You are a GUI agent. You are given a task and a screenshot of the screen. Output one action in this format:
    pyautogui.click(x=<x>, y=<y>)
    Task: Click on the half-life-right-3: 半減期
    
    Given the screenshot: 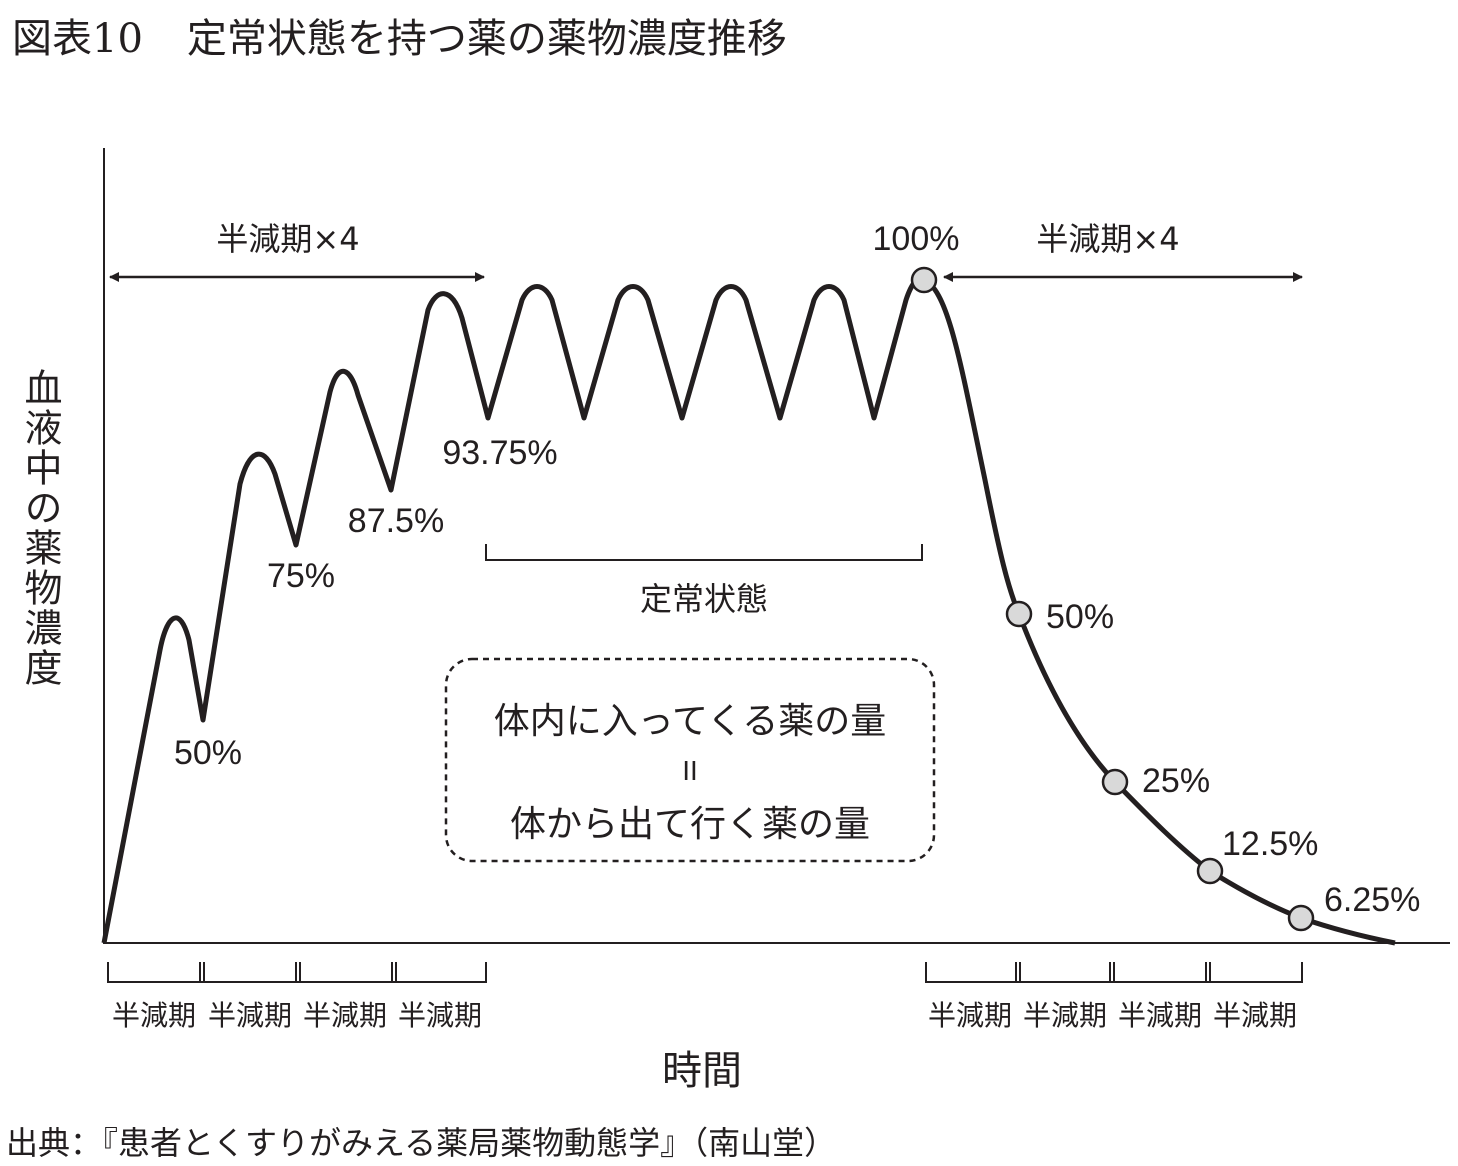 What is the action you would take?
    pyautogui.click(x=1160, y=1015)
    